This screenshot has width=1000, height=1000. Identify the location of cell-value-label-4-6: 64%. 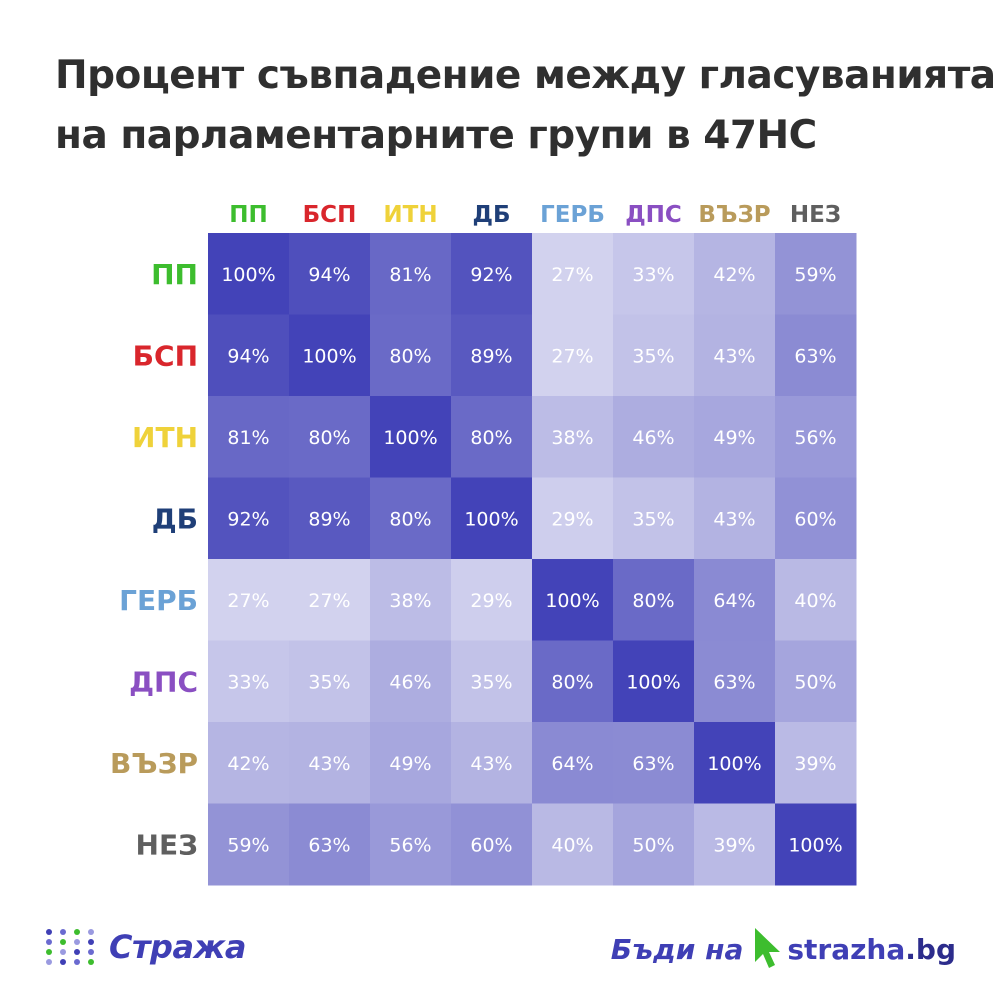
(734, 601).